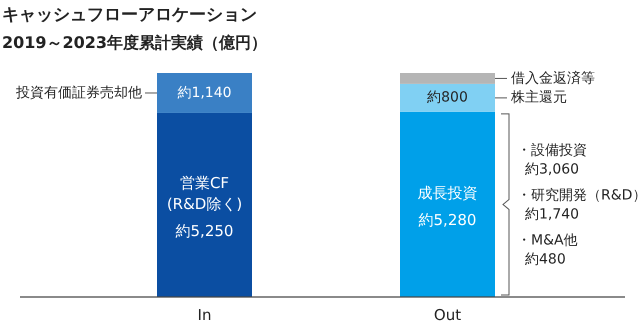  I want to click on annotation: 約3,060, so click(552, 169).